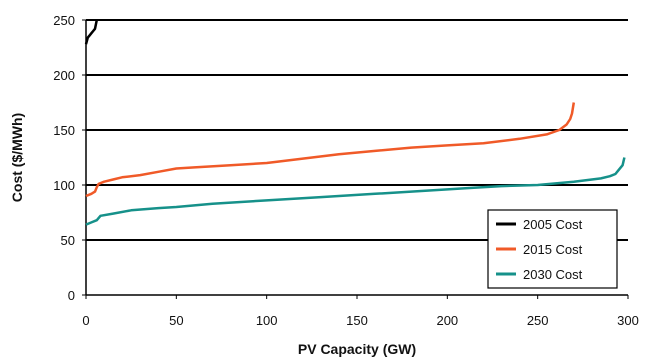  Describe the element at coordinates (64, 130) in the screenshot. I see `y-tick-label: 150` at that location.